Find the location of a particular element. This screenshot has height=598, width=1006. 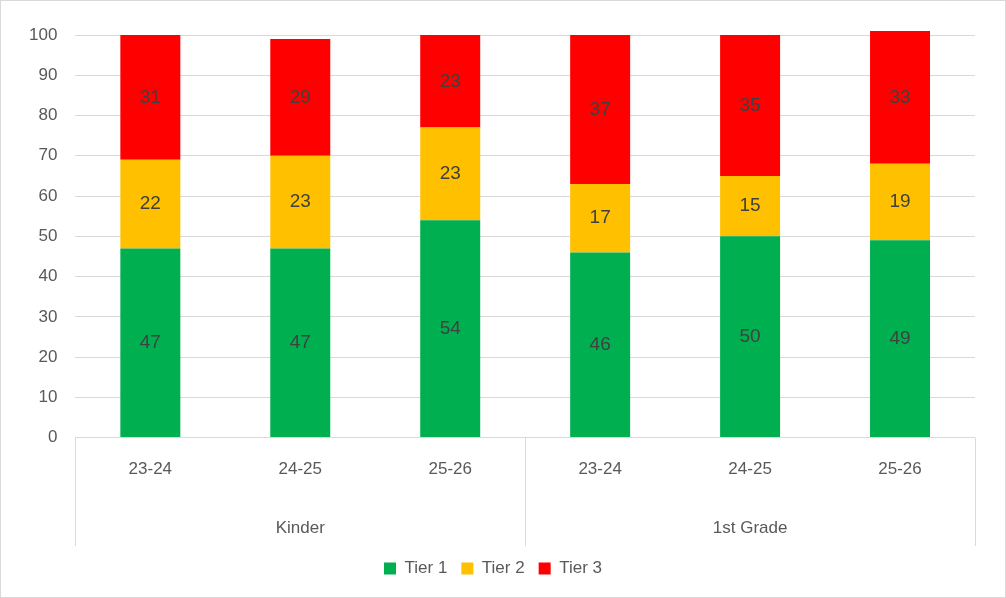

legend-label: Tier 2 is located at coordinates (503, 568).